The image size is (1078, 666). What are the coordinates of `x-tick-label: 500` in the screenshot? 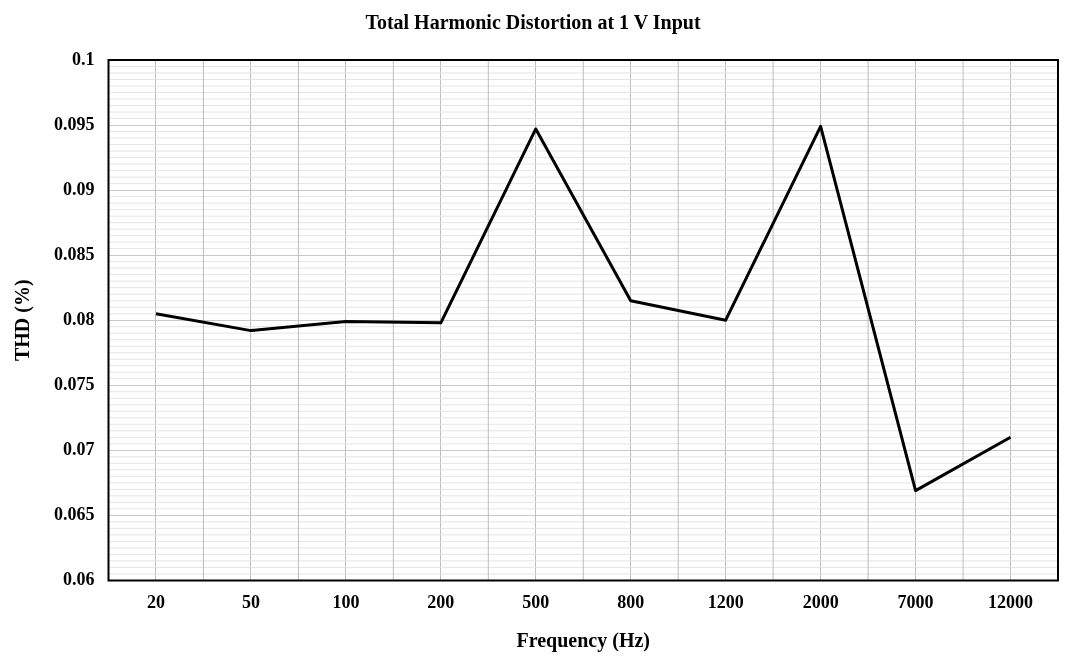 It's located at (536, 601).